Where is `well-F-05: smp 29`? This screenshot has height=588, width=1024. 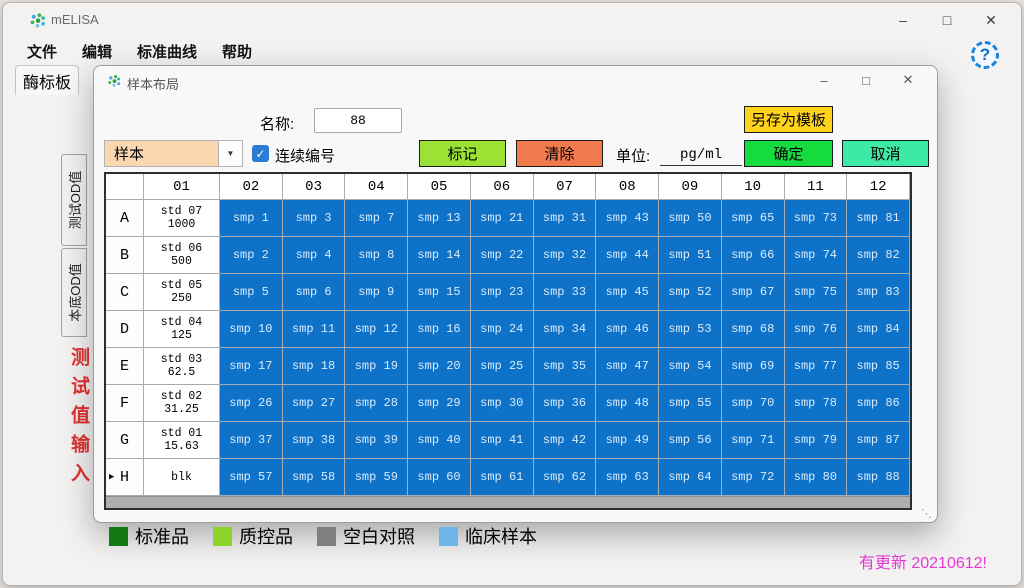
well-F-05: smp 29 is located at coordinates (439, 403).